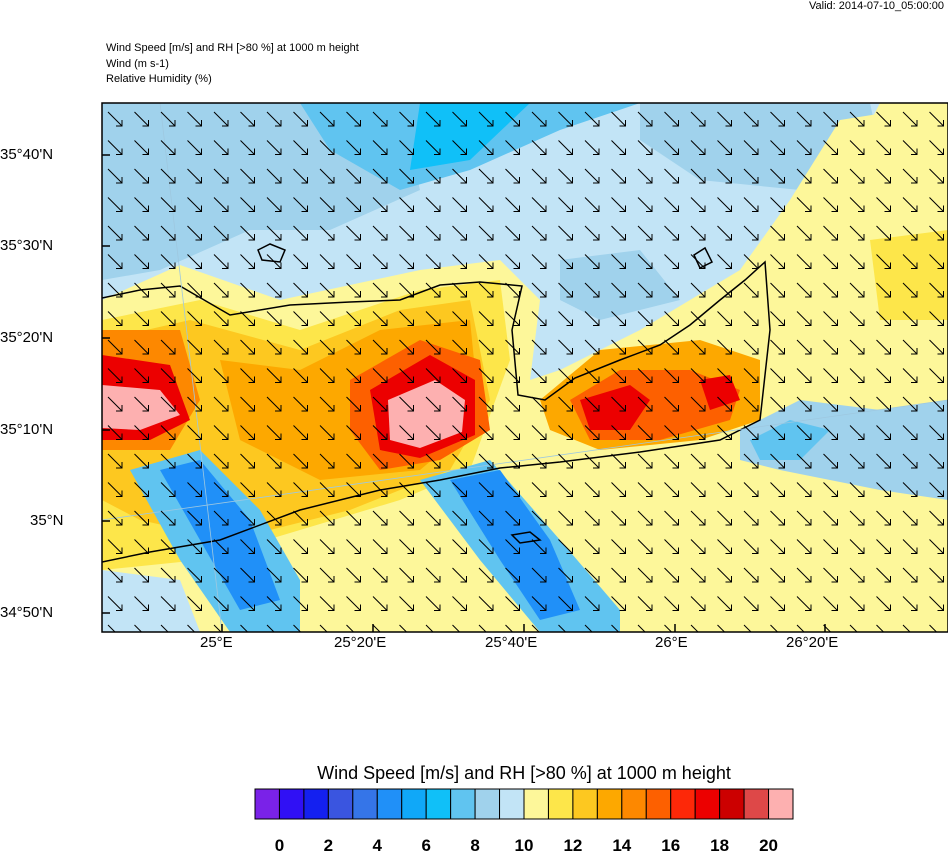 This screenshot has height=856, width=948. Describe the element at coordinates (159, 79) in the screenshot. I see `rh-label: Relative Humidity (%)` at that location.